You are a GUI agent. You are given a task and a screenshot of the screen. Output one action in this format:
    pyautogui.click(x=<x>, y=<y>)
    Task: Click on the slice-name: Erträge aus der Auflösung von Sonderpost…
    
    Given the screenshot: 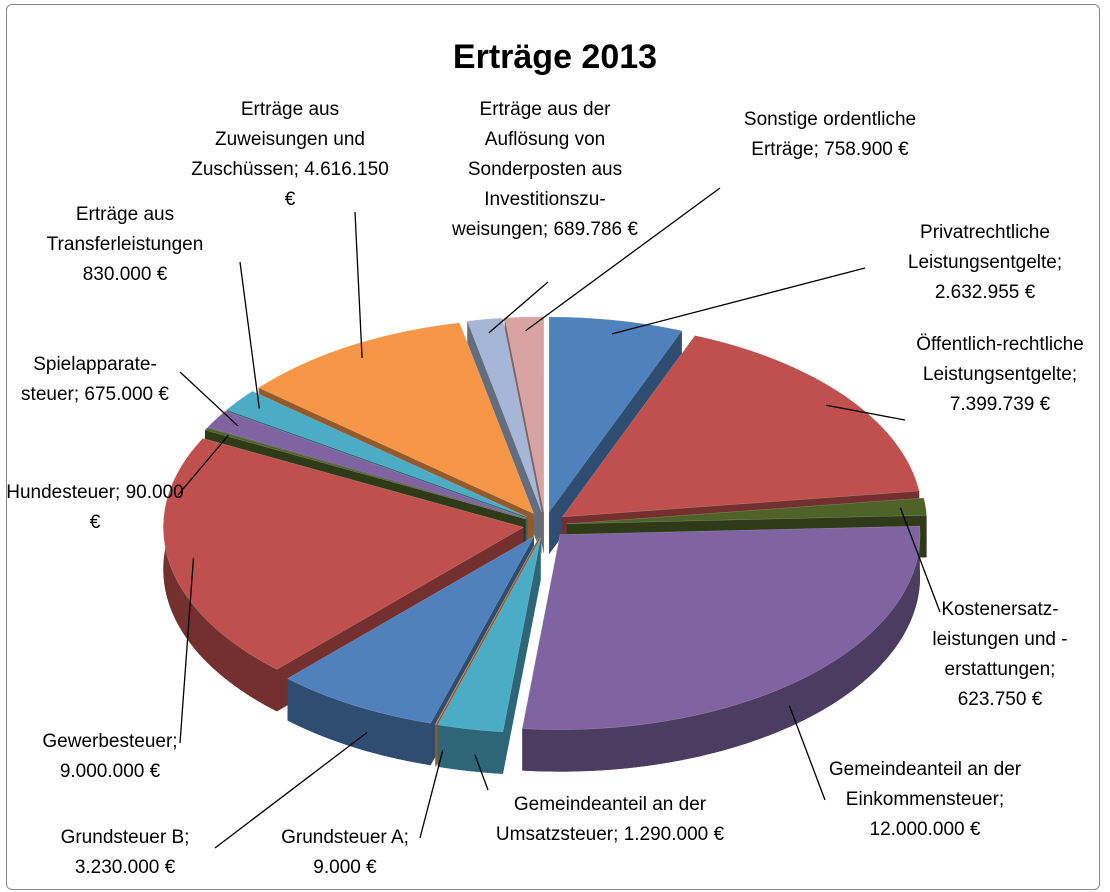 What is the action you would take?
    pyautogui.click(x=537, y=169)
    